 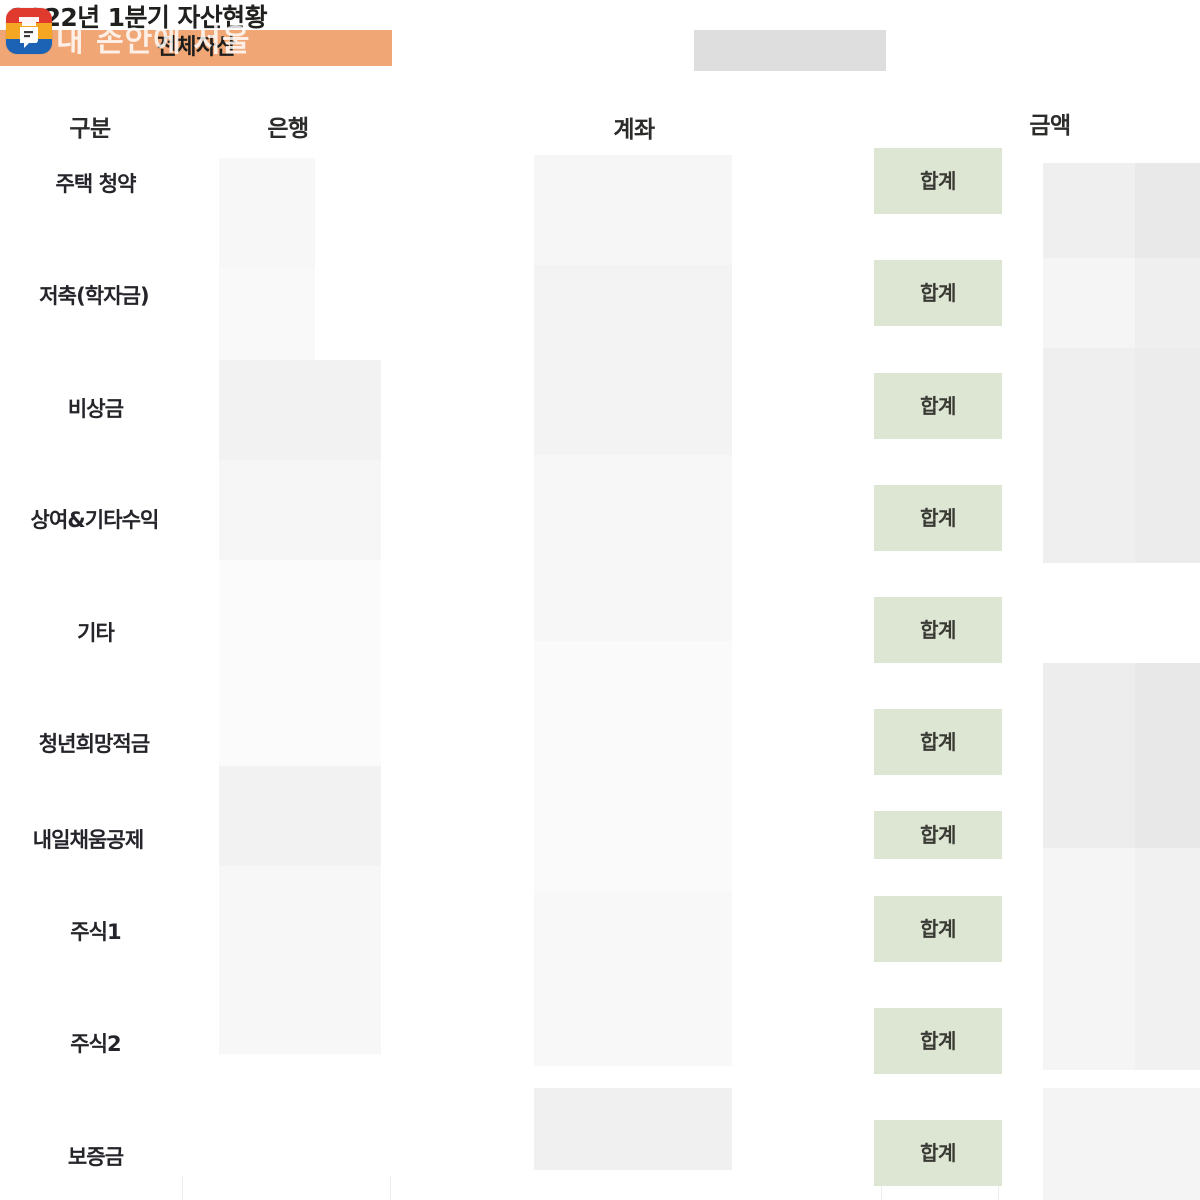 I want to click on redacted-header-box, so click(x=790, y=50).